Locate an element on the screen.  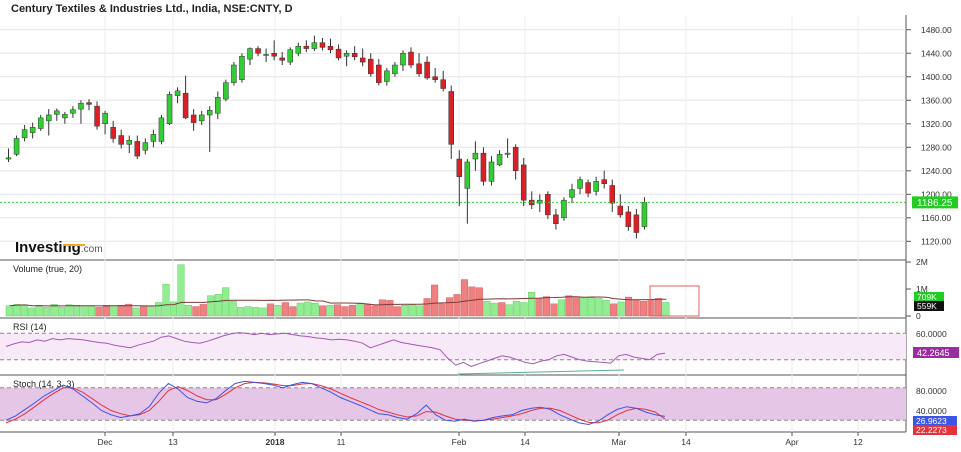
volume-highlight-box is located at coordinates (674, 301).